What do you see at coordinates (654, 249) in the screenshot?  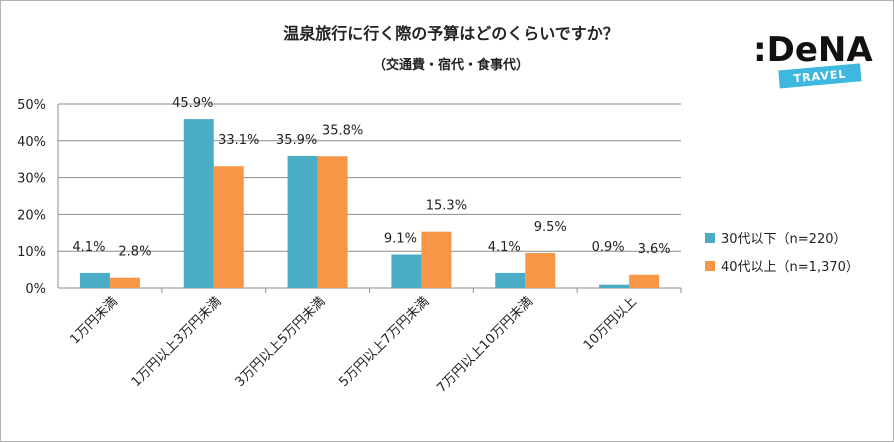 I see `data-label: 3.6%` at bounding box center [654, 249].